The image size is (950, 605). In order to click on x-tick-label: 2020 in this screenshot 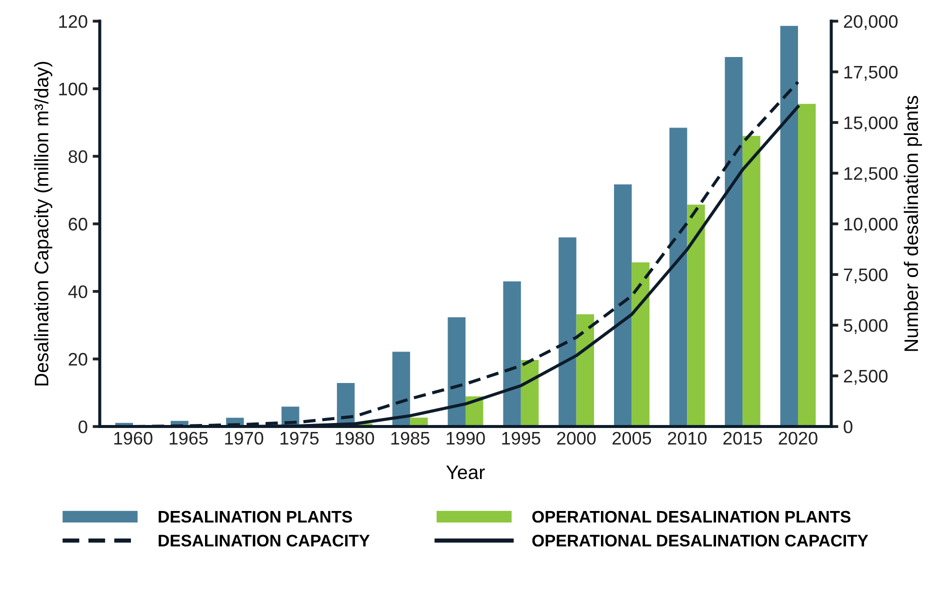, I will do `click(798, 438)`.